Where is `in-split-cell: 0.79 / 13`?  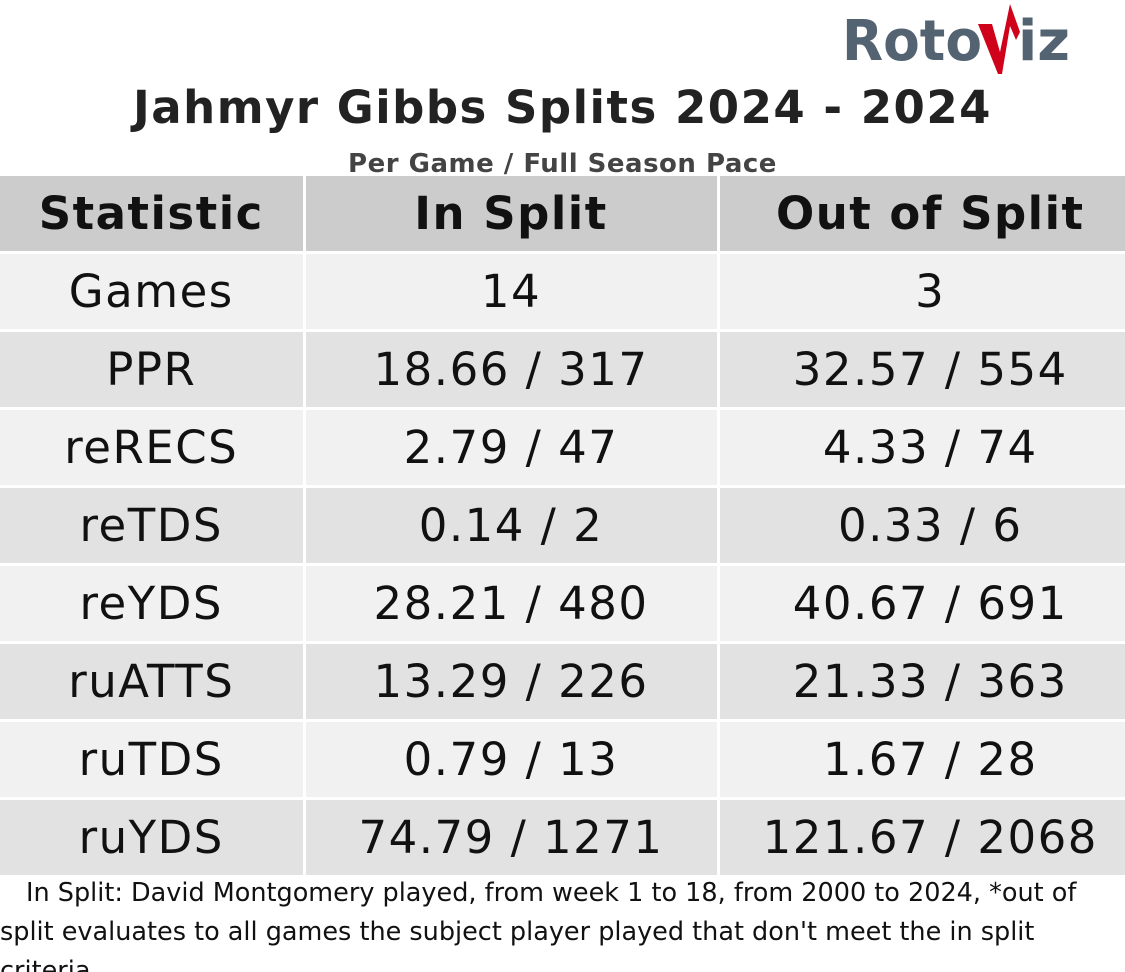
in-split-cell: 0.79 / 13 is located at coordinates (512, 760).